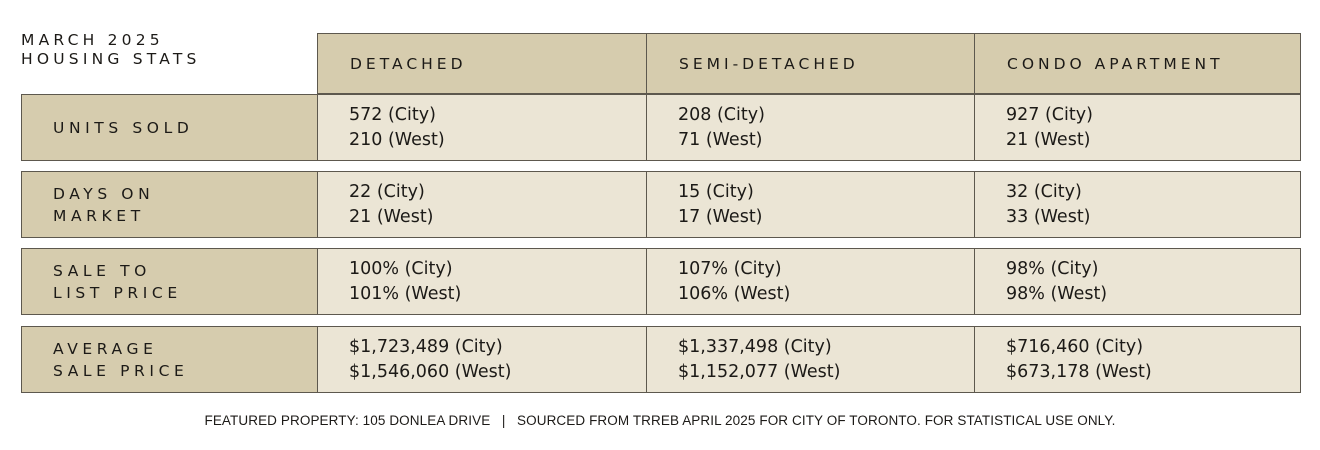 The width and height of the screenshot is (1320, 450). What do you see at coordinates (1075, 346) in the screenshot?
I see `city-value: $716,460 (City)` at bounding box center [1075, 346].